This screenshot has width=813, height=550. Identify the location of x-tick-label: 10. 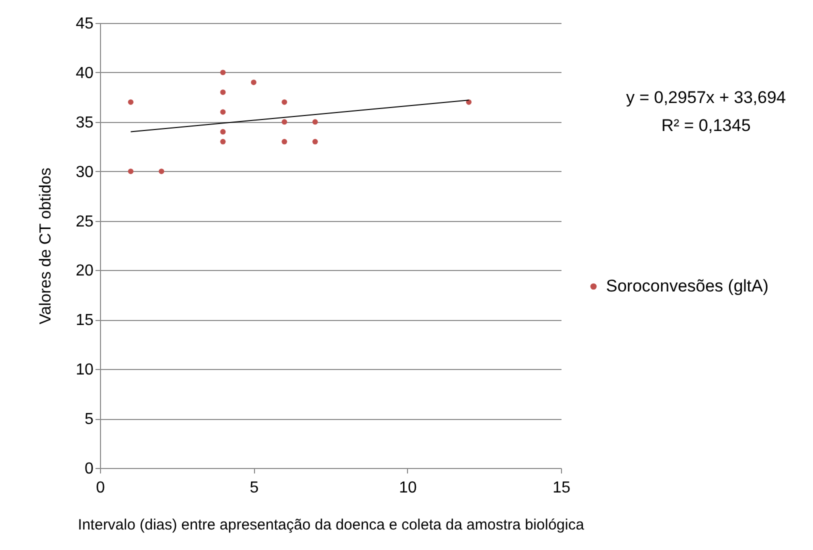
(407, 488).